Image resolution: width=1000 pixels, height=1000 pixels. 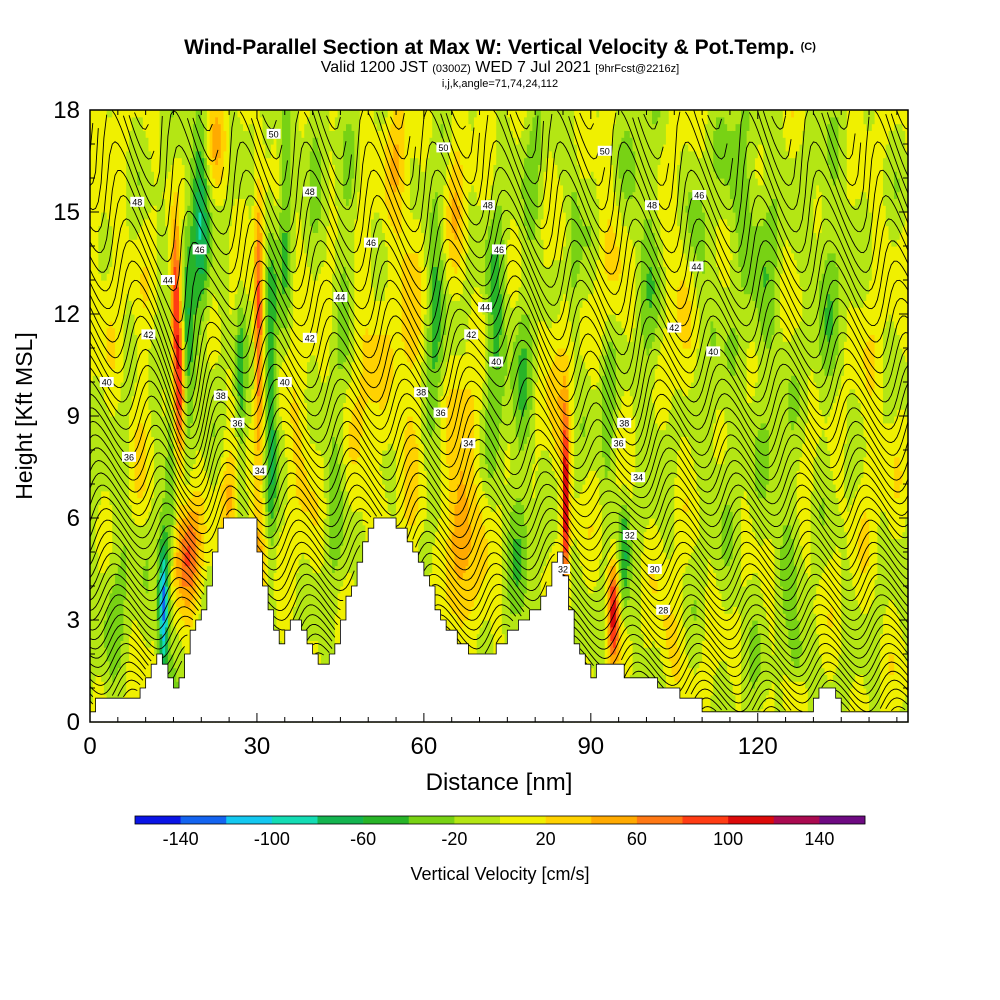 I want to click on x-axis-label: Distance [nm], so click(x=499, y=782).